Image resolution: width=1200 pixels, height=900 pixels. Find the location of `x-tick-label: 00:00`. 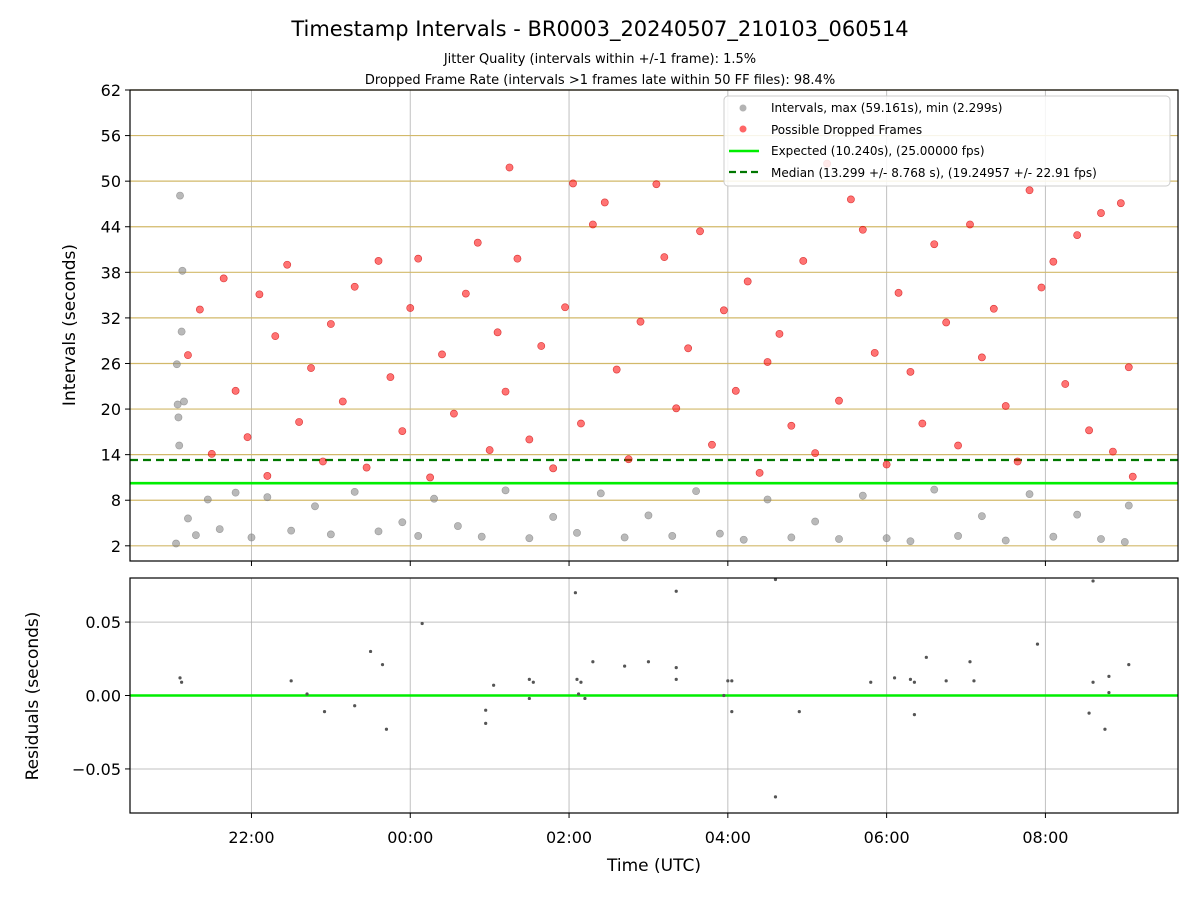

x-tick-label: 00:00 is located at coordinates (410, 837).